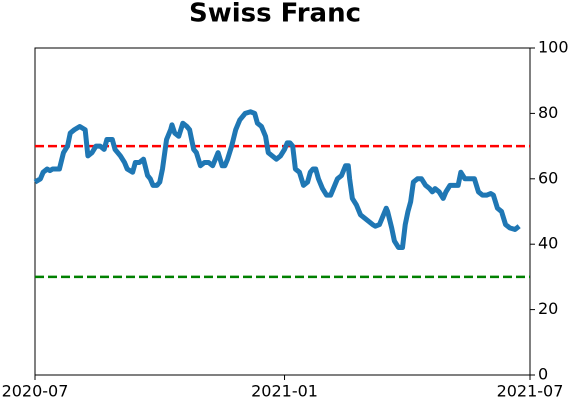  I want to click on x-tick-label: 2021-01, so click(284, 391).